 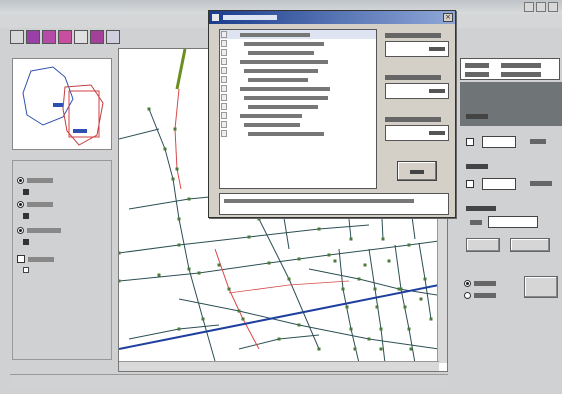 What do you see at coordinates (448, 17) in the screenshot?
I see `dialog-close-button: ×` at bounding box center [448, 17].